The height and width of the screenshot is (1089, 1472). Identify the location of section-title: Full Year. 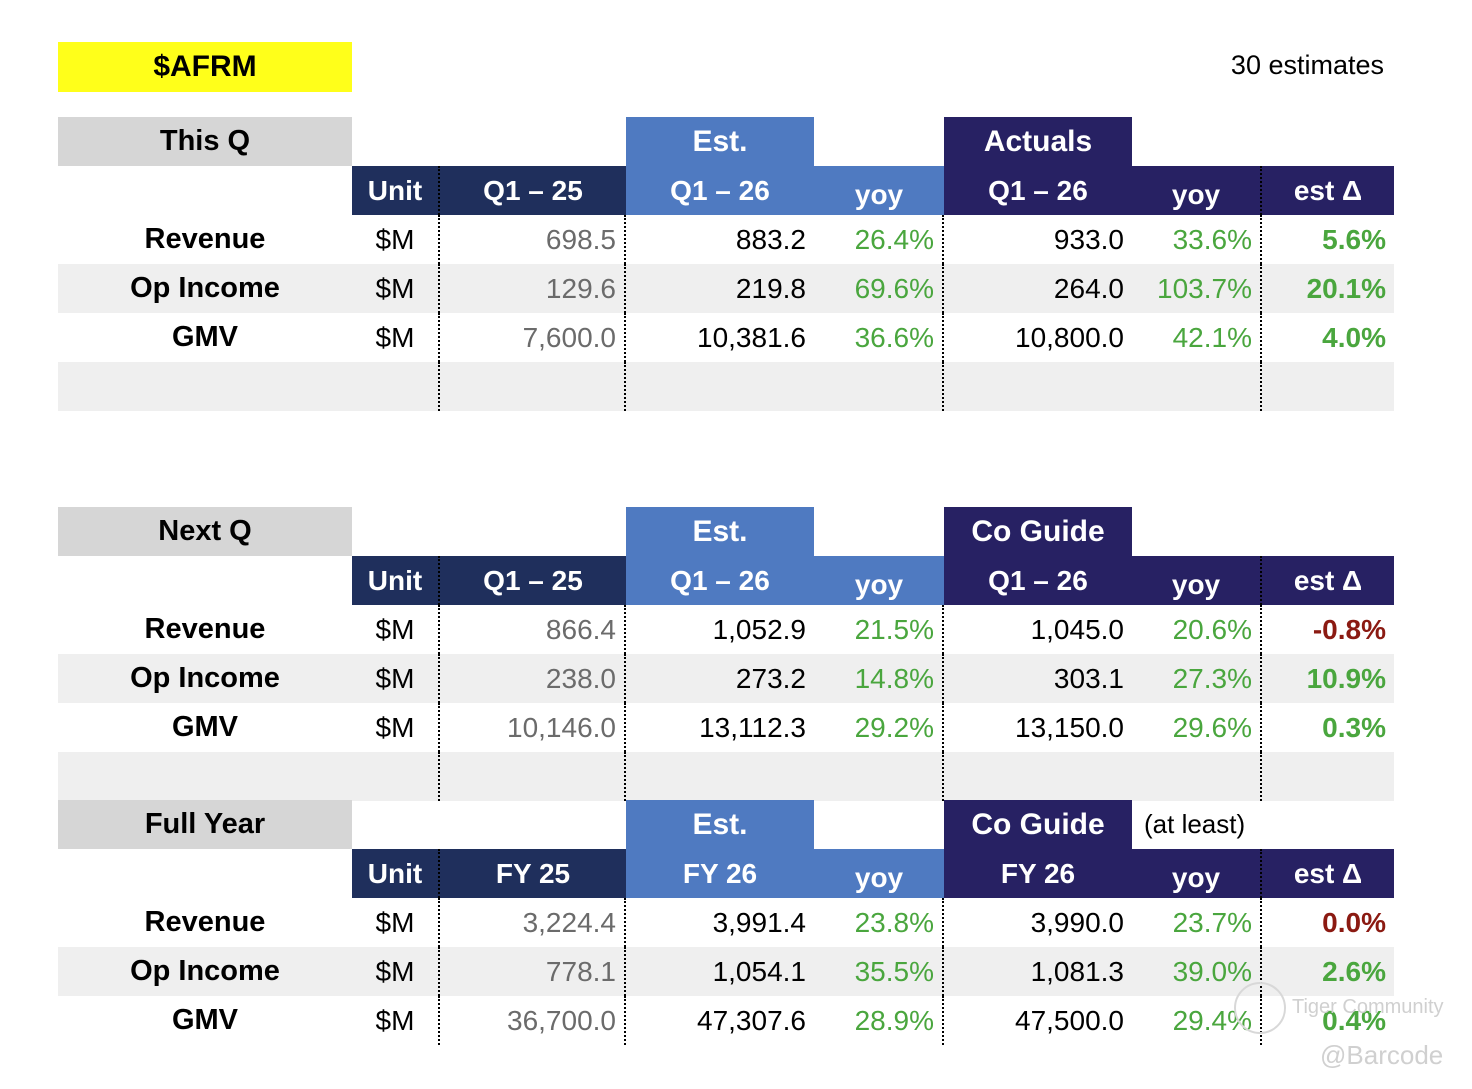
(205, 824).